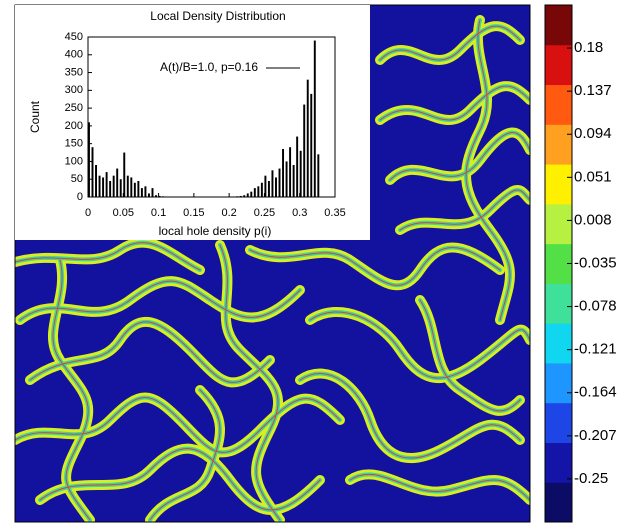  I want to click on colorbar-tick-label: -0.078, so click(595, 306).